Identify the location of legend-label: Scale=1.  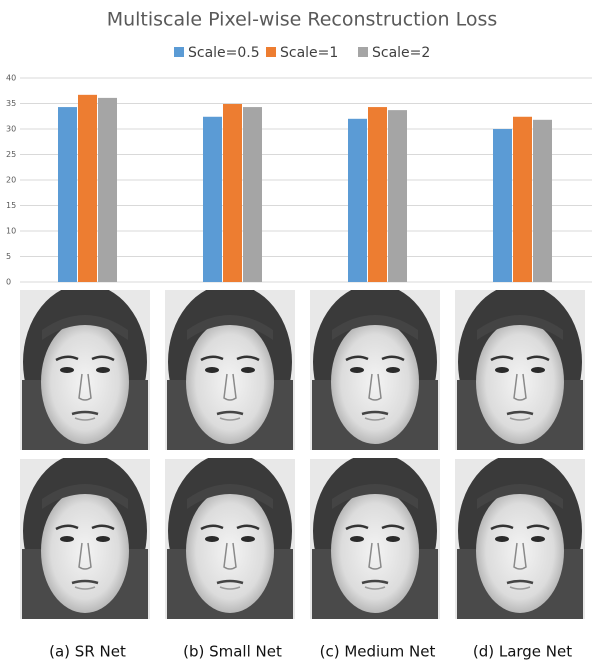
(309, 53).